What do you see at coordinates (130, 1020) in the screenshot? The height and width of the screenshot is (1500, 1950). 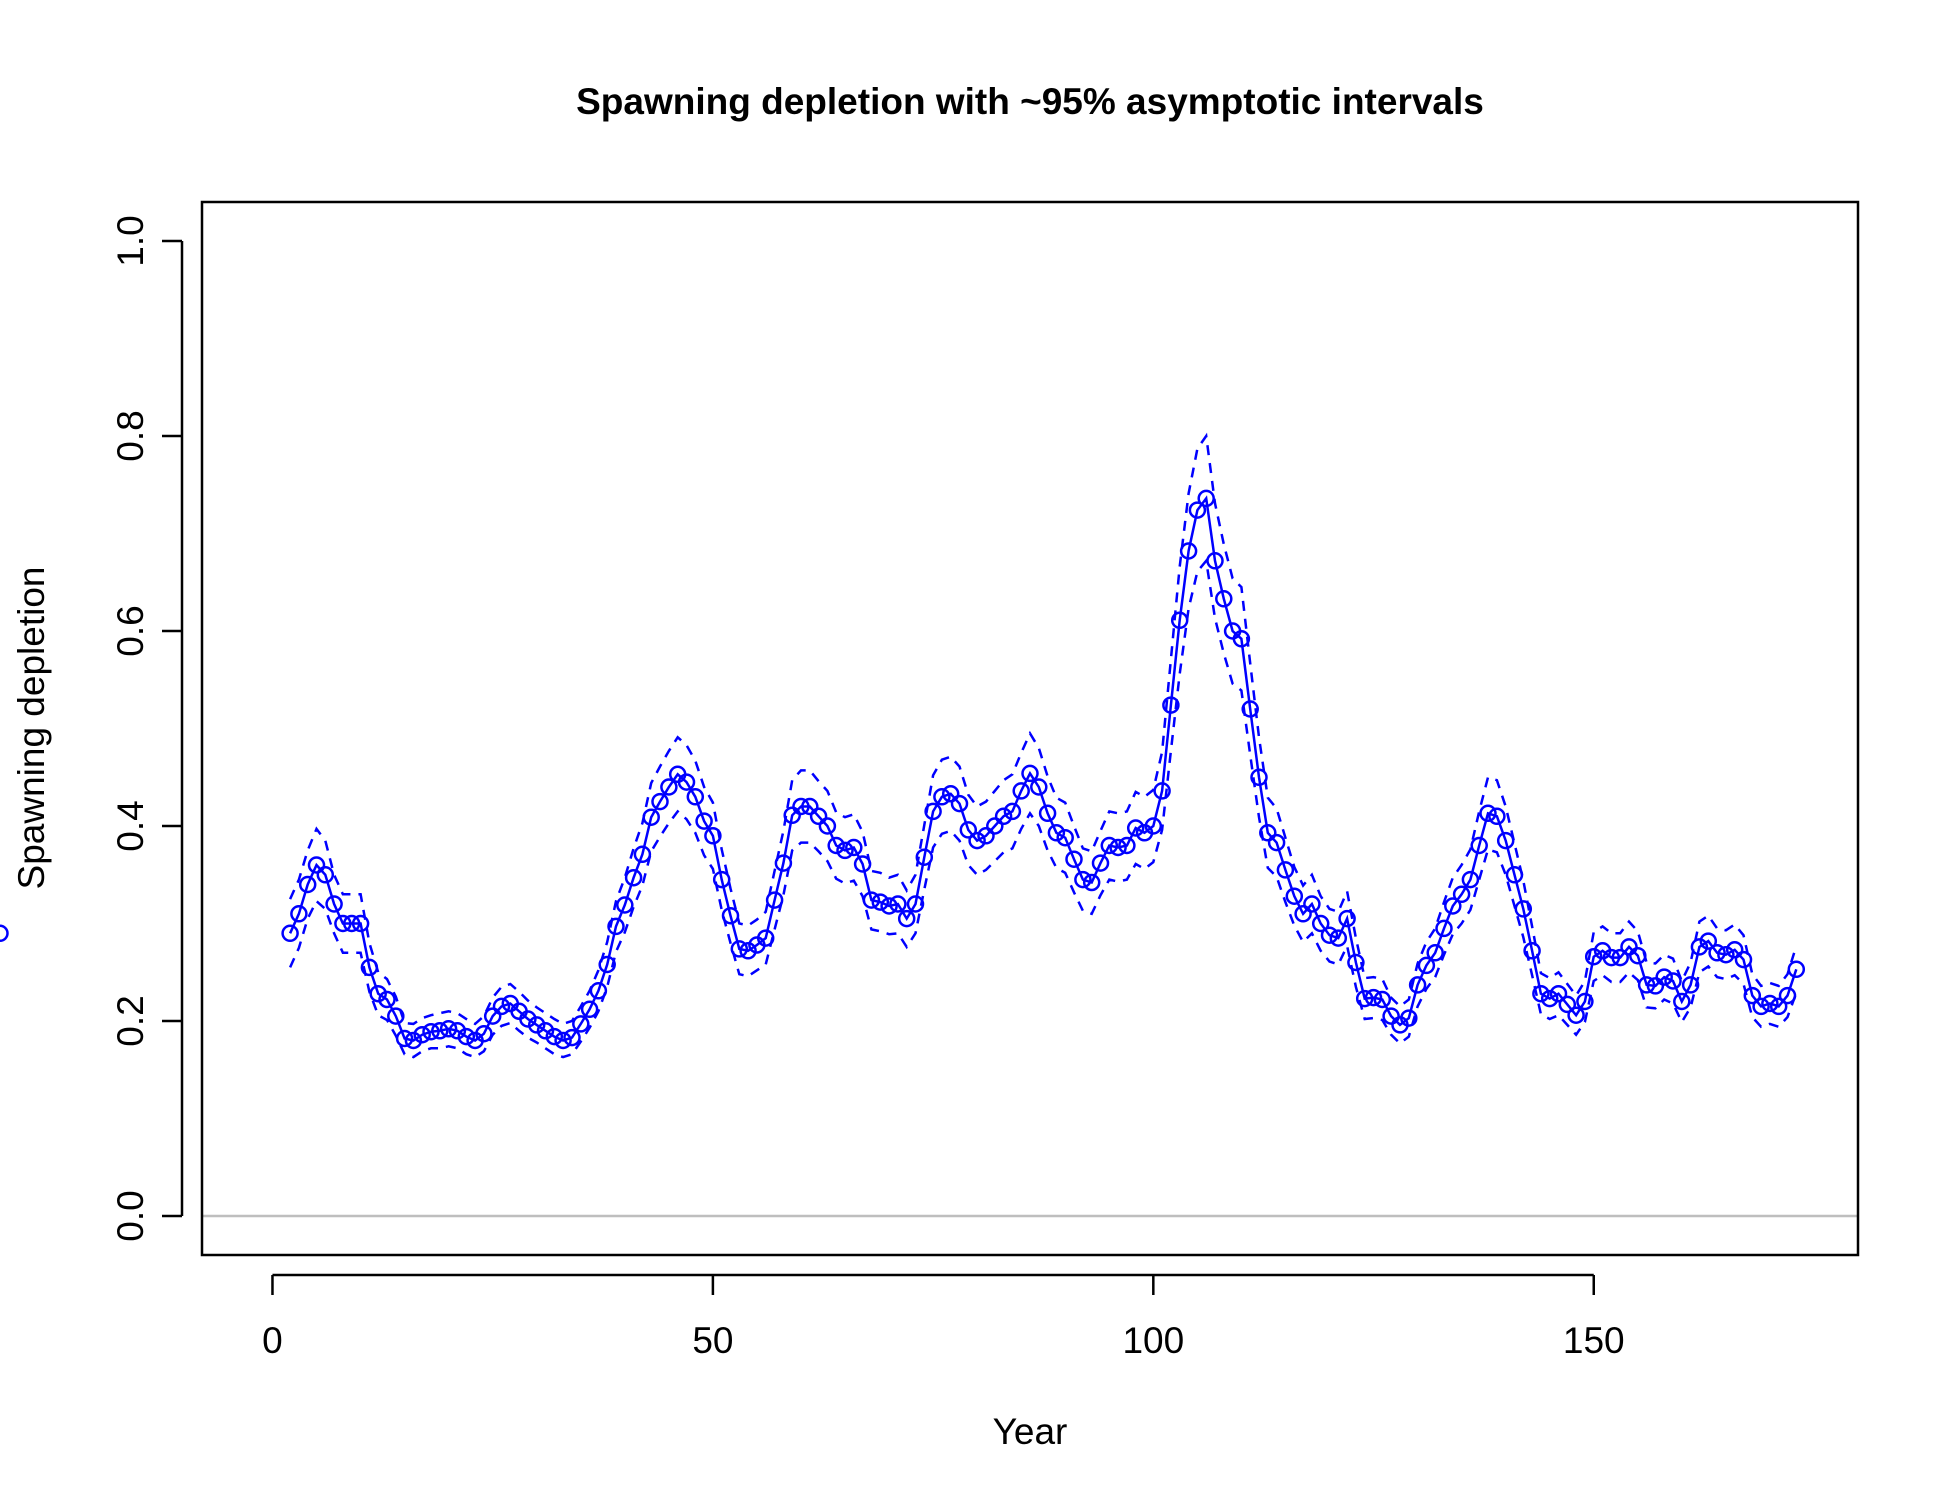 I see `y-tick-label: 0.2` at bounding box center [130, 1020].